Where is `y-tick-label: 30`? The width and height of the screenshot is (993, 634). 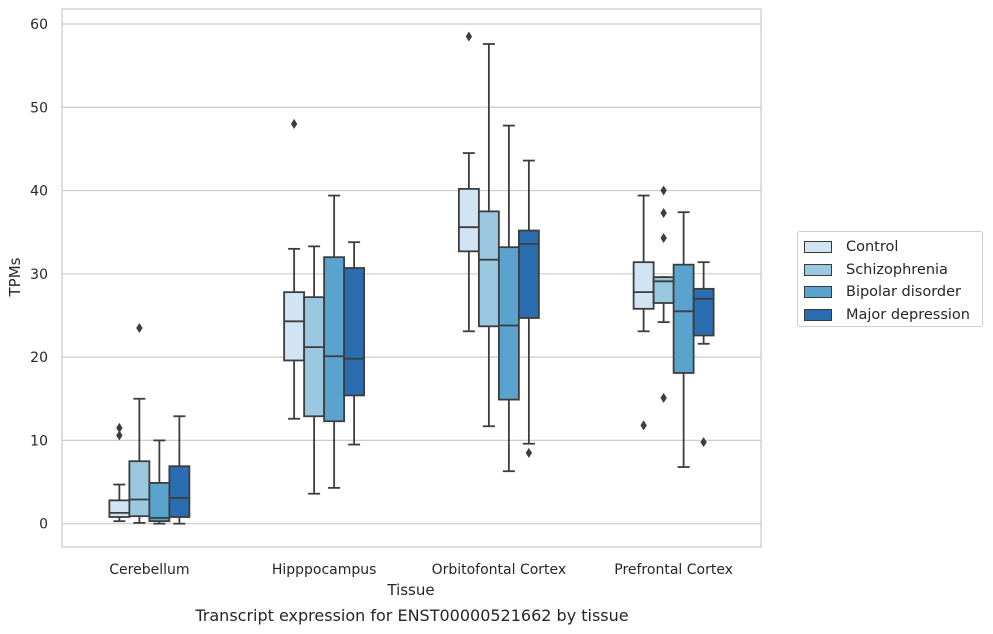
y-tick-label: 30 is located at coordinates (39, 275).